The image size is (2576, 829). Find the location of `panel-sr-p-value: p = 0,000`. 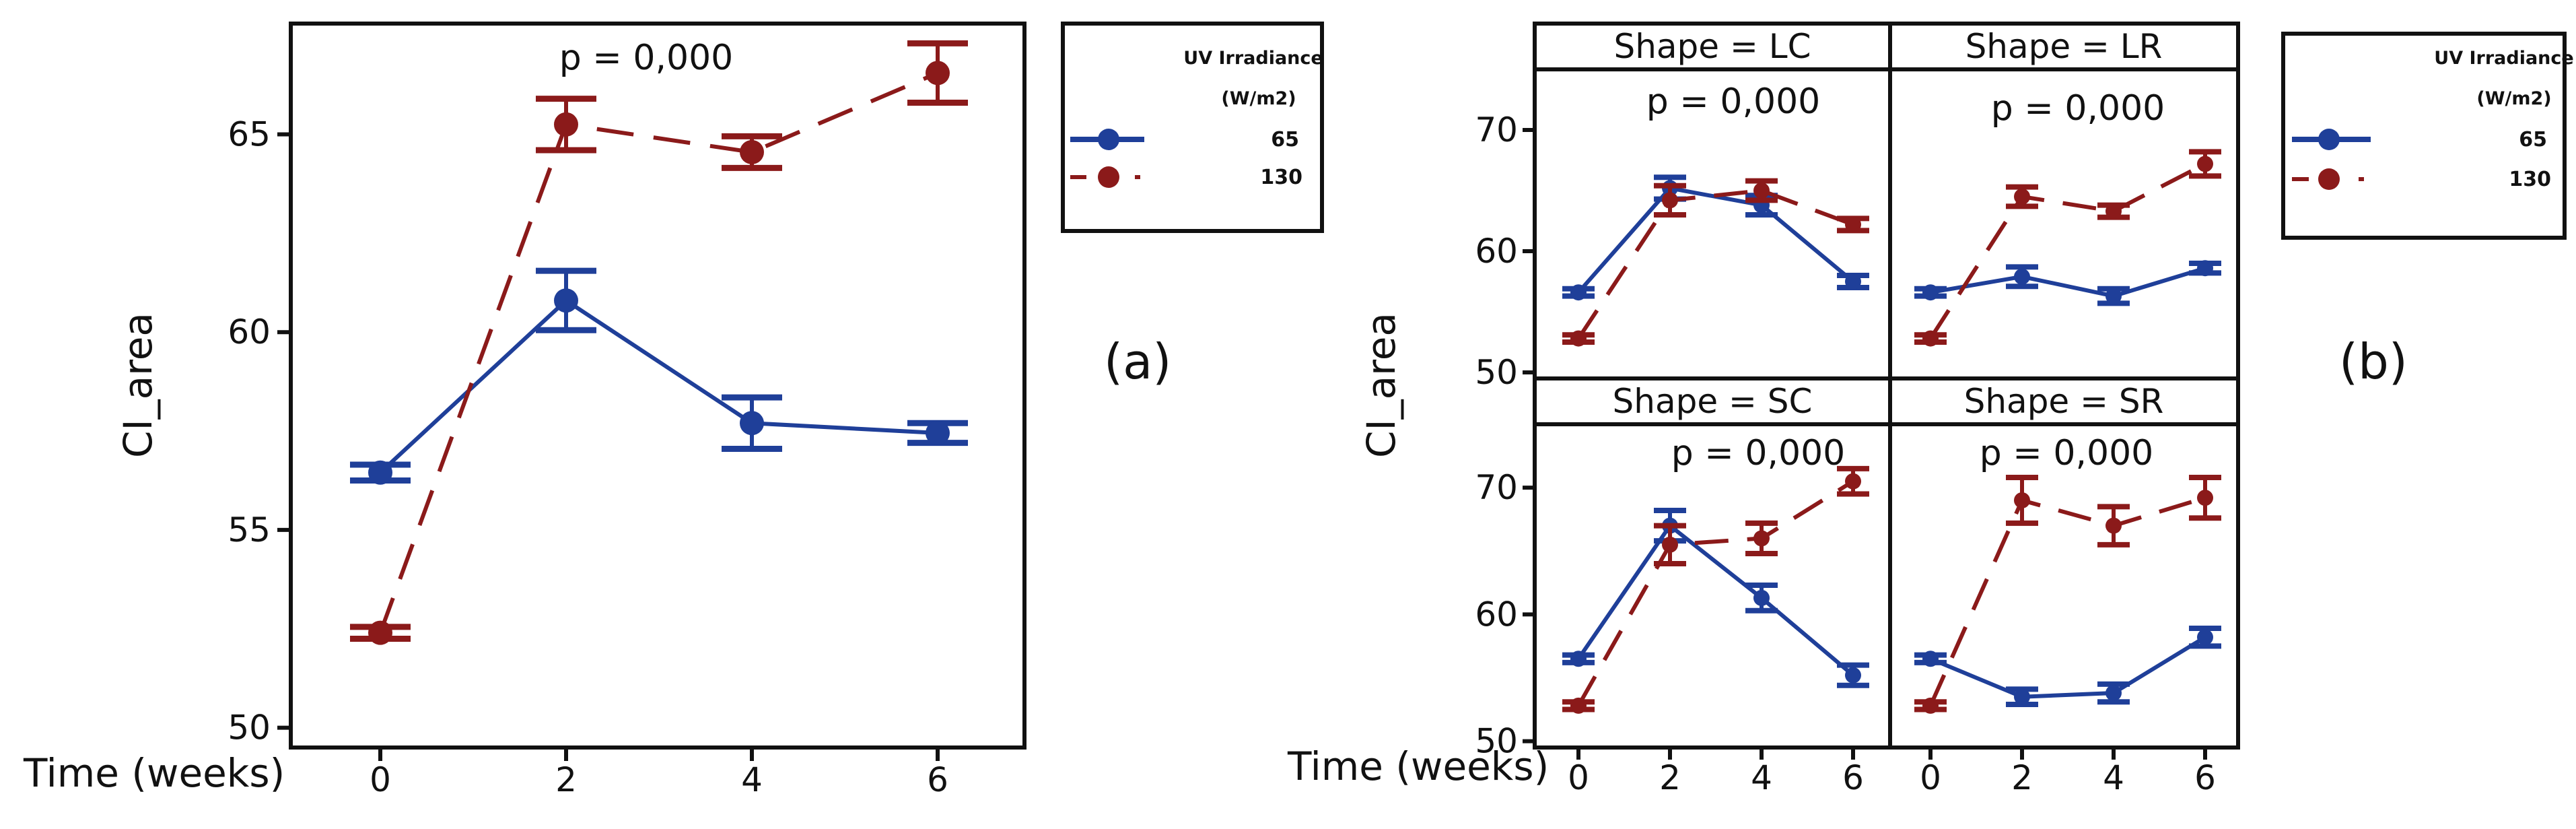

panel-sr-p-value: p = 0,000 is located at coordinates (2067, 453).